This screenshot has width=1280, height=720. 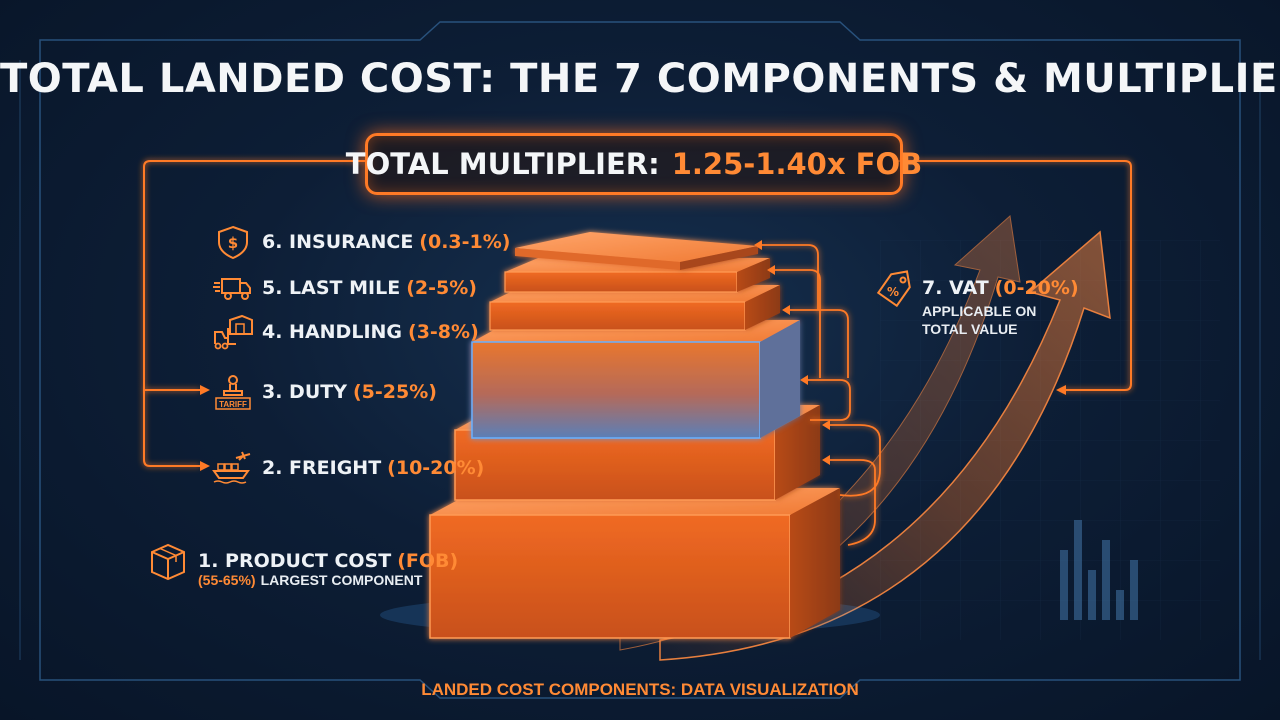 What do you see at coordinates (338, 242) in the screenshot?
I see `component-insurance-label: 6. INSURANCE` at bounding box center [338, 242].